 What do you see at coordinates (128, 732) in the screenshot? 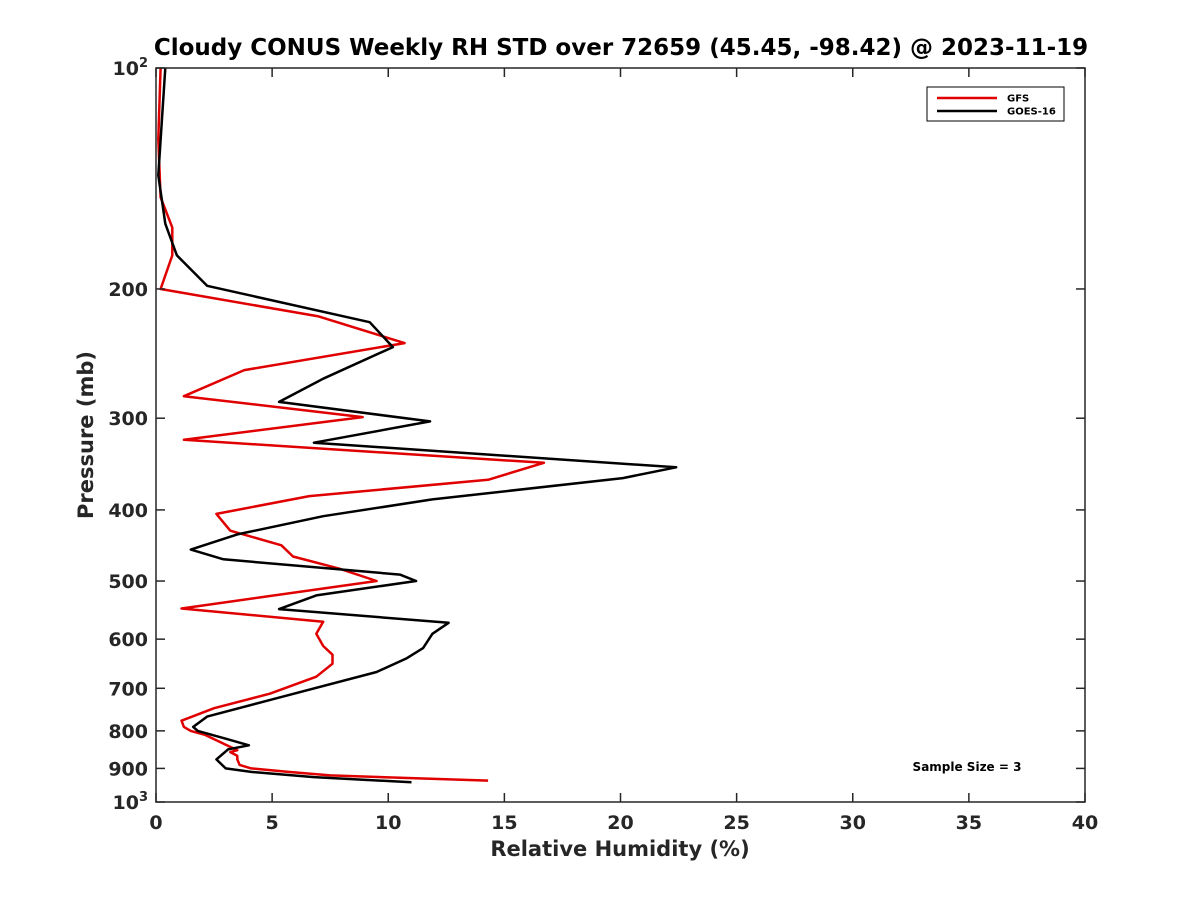
I see `y-tick-label: 800` at bounding box center [128, 732].